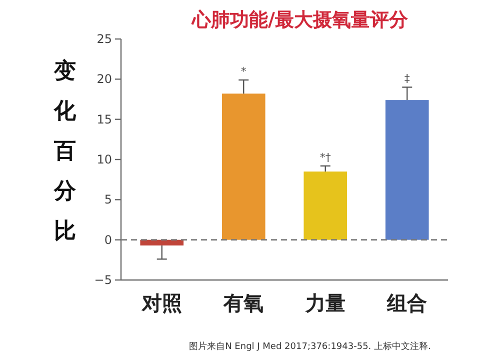 The image size is (500, 362). I want to click on y-tick-label: 25, so click(104, 39).